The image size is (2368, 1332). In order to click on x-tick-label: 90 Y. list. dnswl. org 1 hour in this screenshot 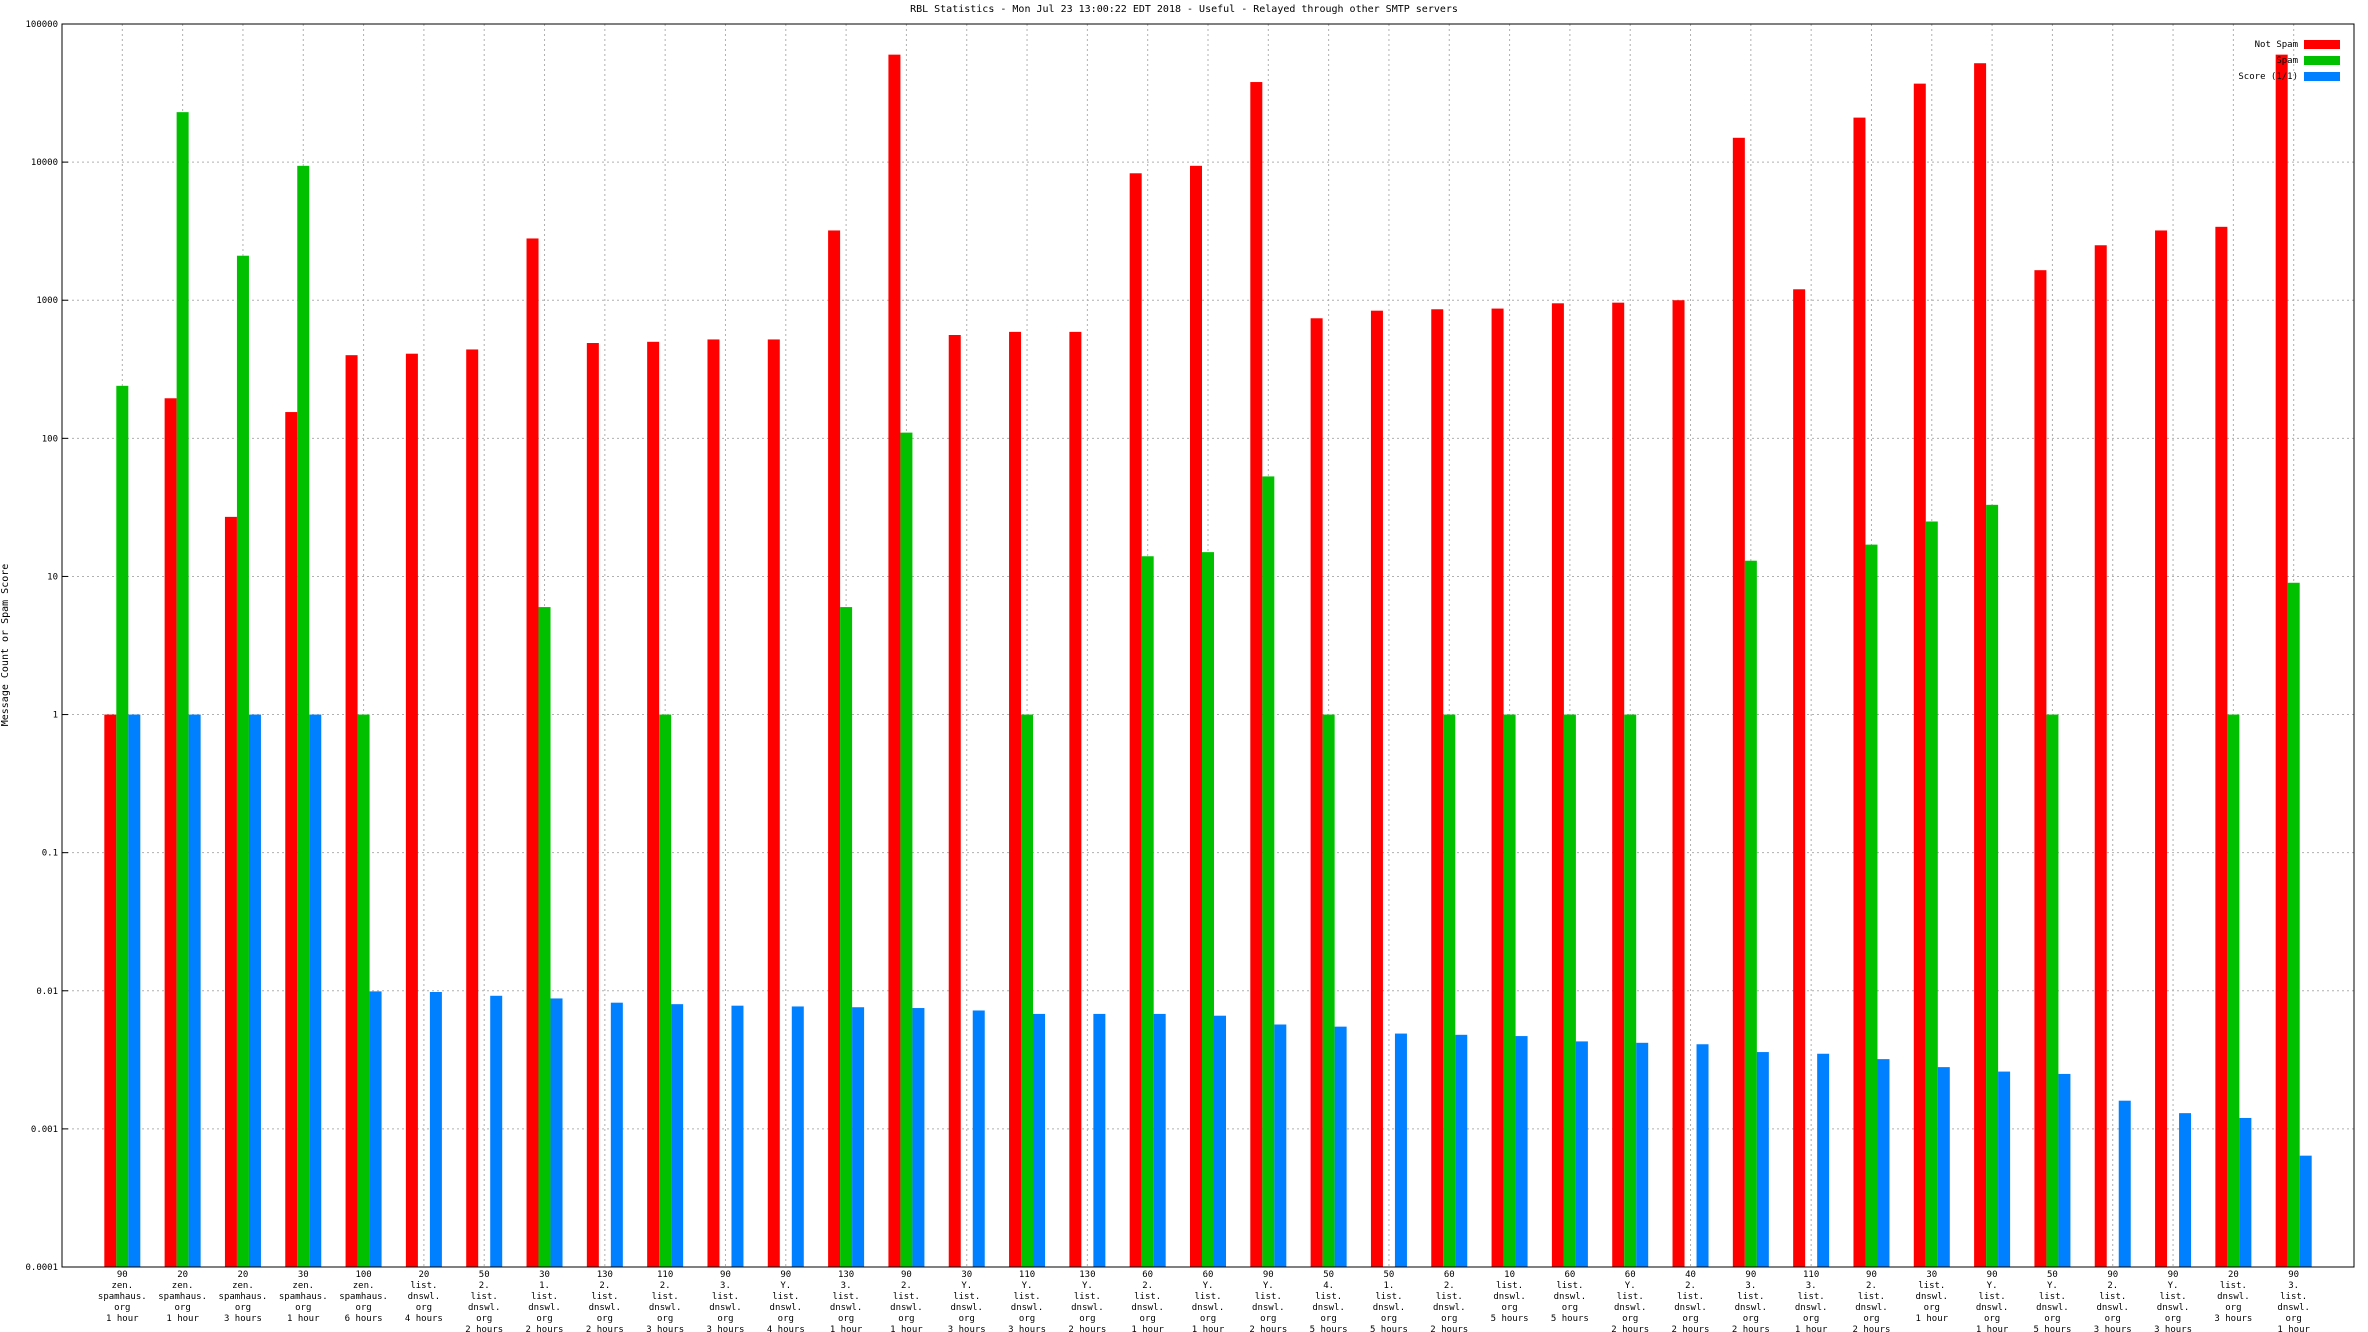, I will do `click(1992, 1301)`.